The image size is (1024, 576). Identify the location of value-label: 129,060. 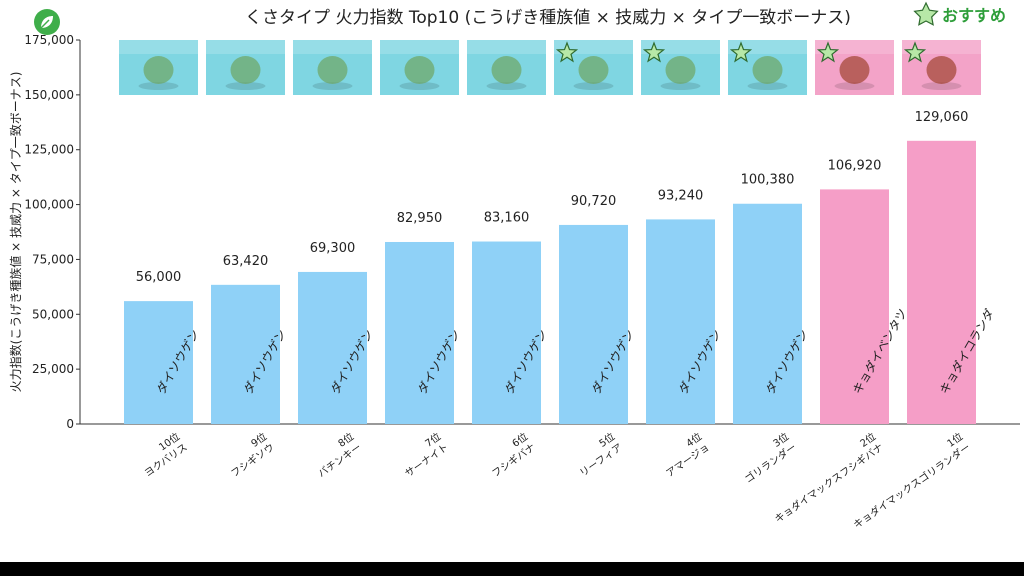
(942, 117).